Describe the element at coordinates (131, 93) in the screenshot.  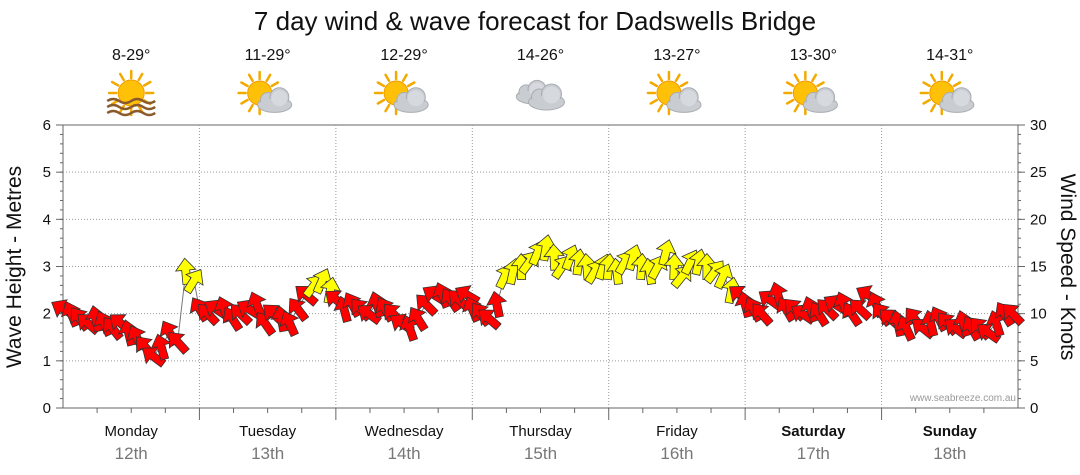
I see `sun-haze-icon` at that location.